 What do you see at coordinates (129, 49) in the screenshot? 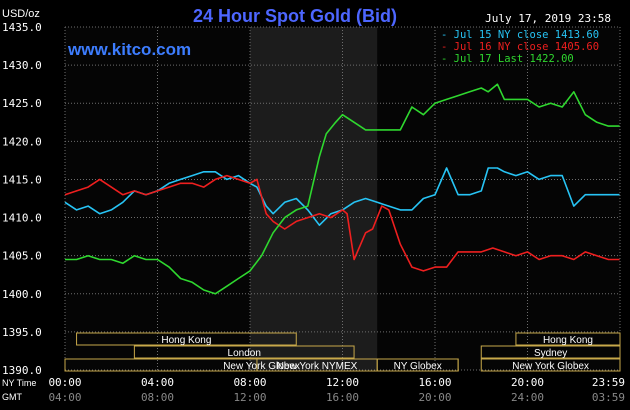
I see `website-watermark: www.kitco.com` at bounding box center [129, 49].